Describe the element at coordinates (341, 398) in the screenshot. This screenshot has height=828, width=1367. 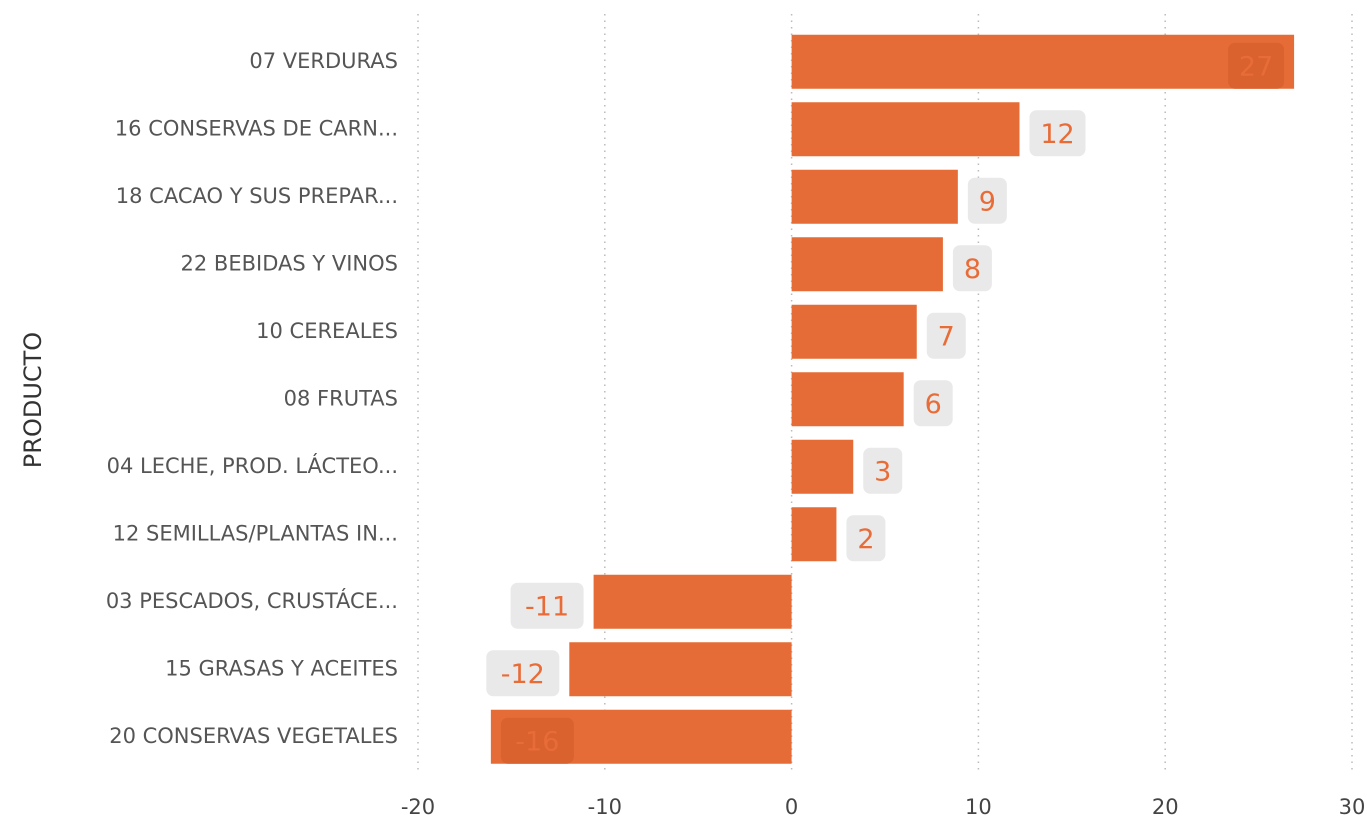
I see `y-tick-label: 08 FRUTAS` at that location.